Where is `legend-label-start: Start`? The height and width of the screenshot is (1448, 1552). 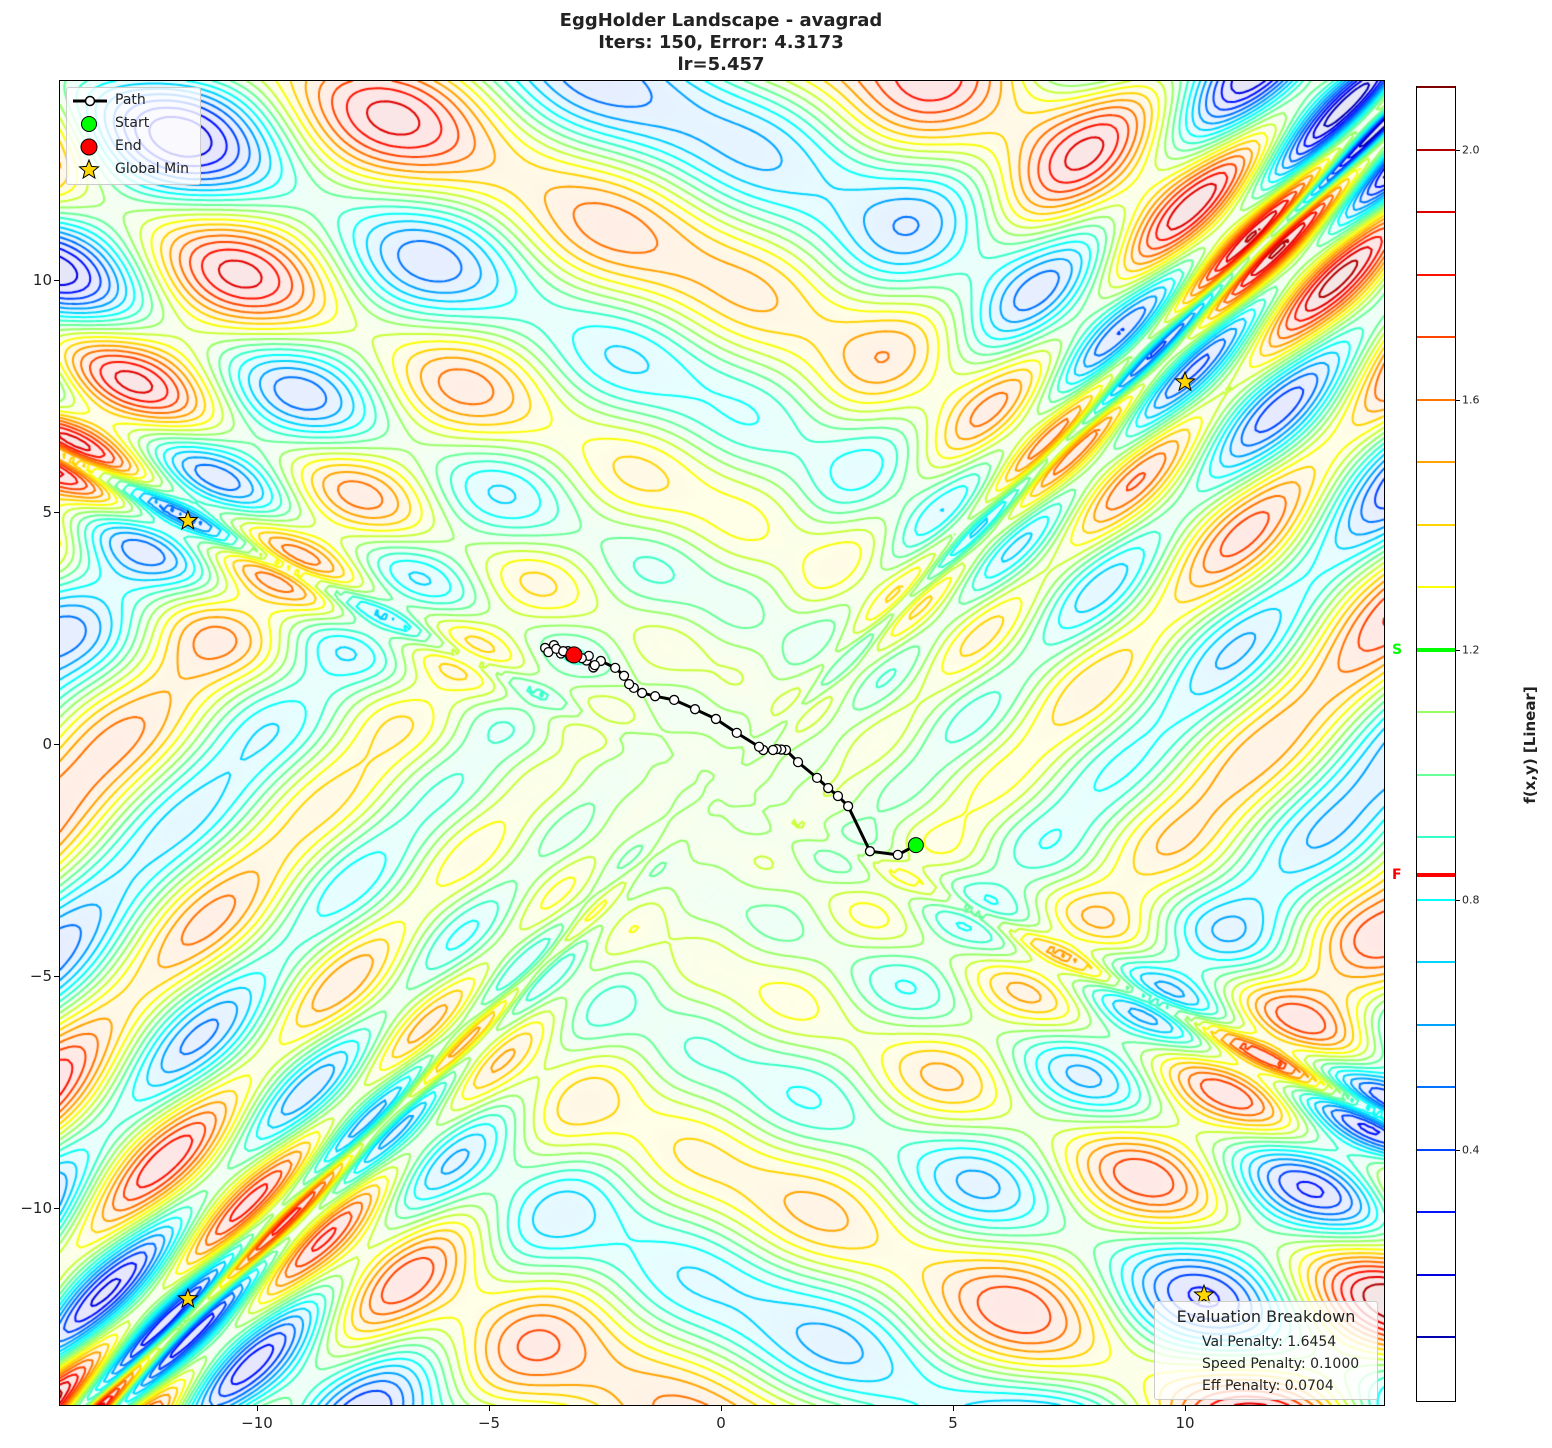 legend-label-start: Start is located at coordinates (132, 123).